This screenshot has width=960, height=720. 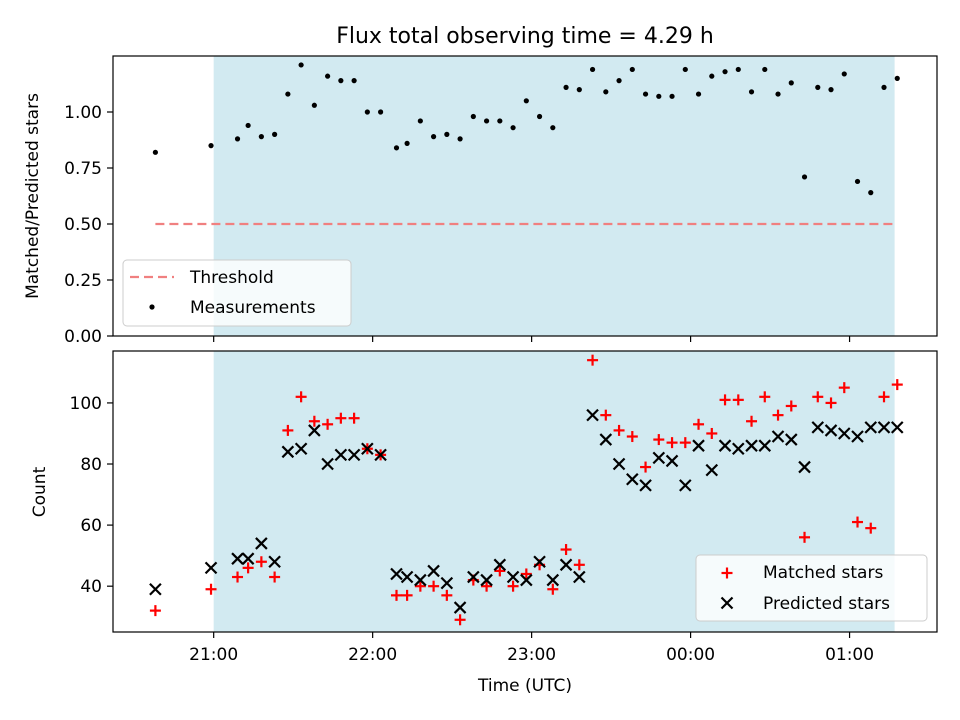 What do you see at coordinates (524, 686) in the screenshot?
I see `bottom-x-axis-label: Time (UTC)` at bounding box center [524, 686].